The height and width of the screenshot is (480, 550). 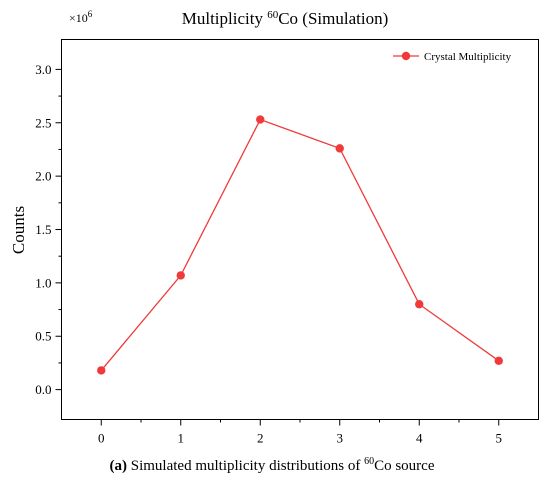 What do you see at coordinates (18, 230) in the screenshot?
I see `y-axis-label: Counts` at bounding box center [18, 230].